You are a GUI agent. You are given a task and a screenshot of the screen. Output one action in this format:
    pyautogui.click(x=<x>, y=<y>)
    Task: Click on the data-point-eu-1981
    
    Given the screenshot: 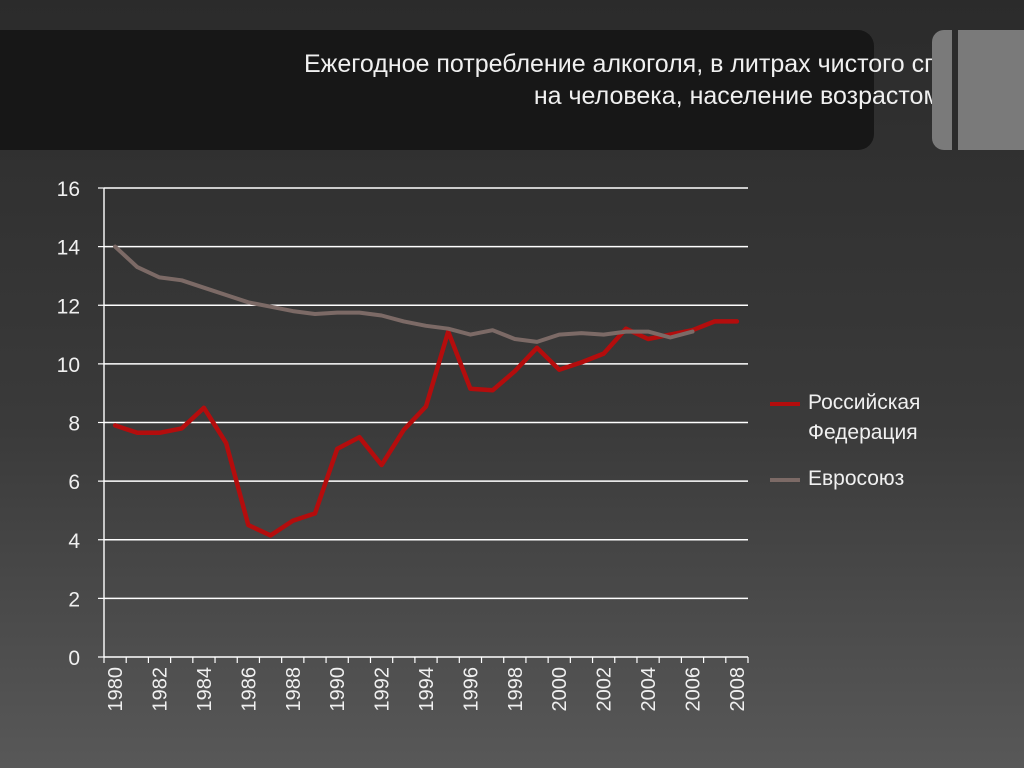 What is the action you would take?
    pyautogui.click(x=137, y=267)
    